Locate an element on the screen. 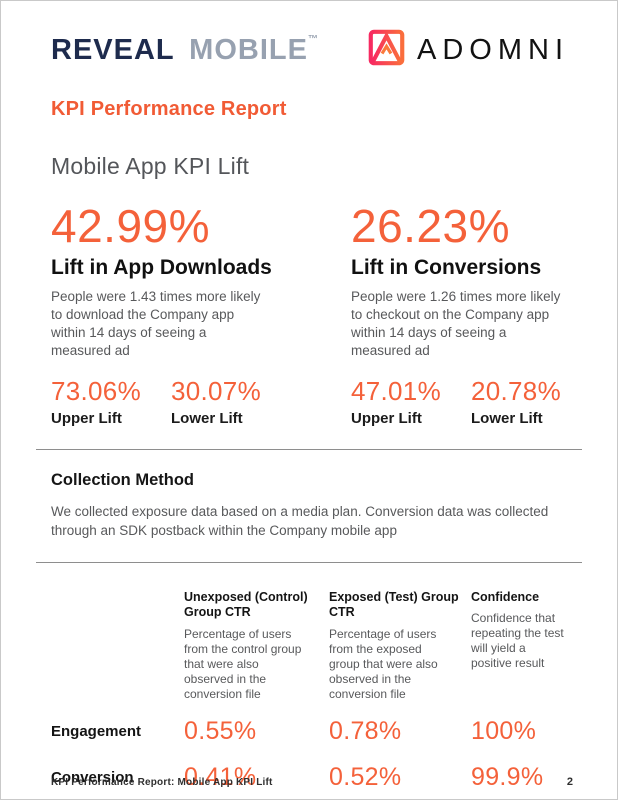 The height and width of the screenshot is (800, 618). page-title: KPI Performance Report is located at coordinates (169, 109).